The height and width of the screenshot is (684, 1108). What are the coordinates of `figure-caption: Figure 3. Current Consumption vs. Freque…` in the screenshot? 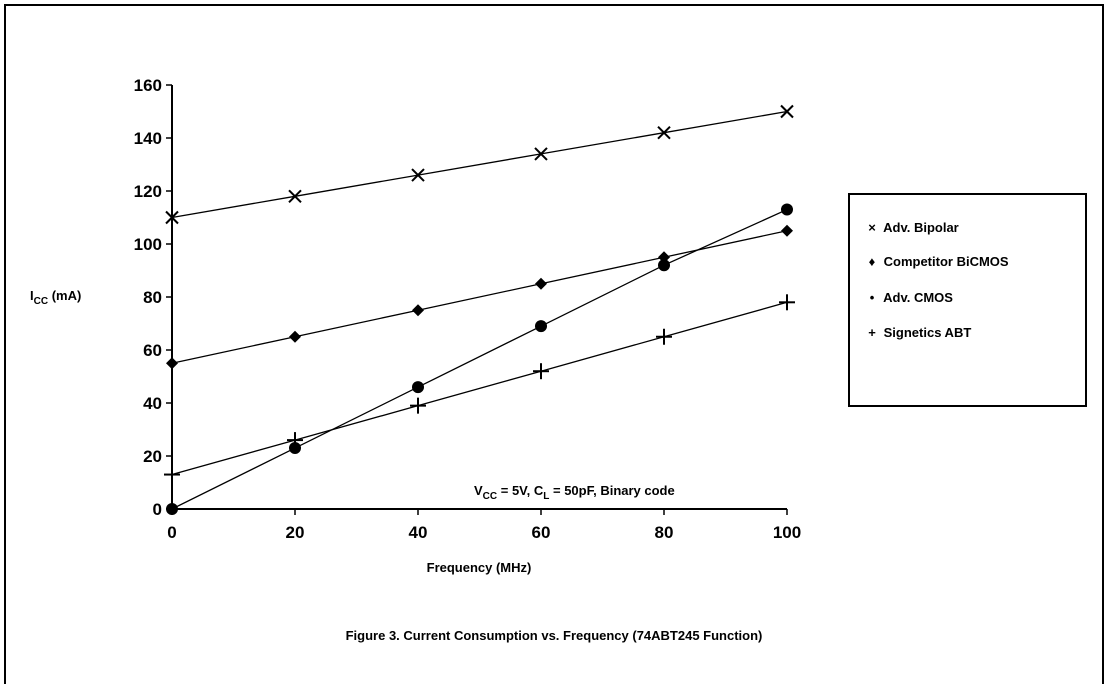 It's located at (554, 635).